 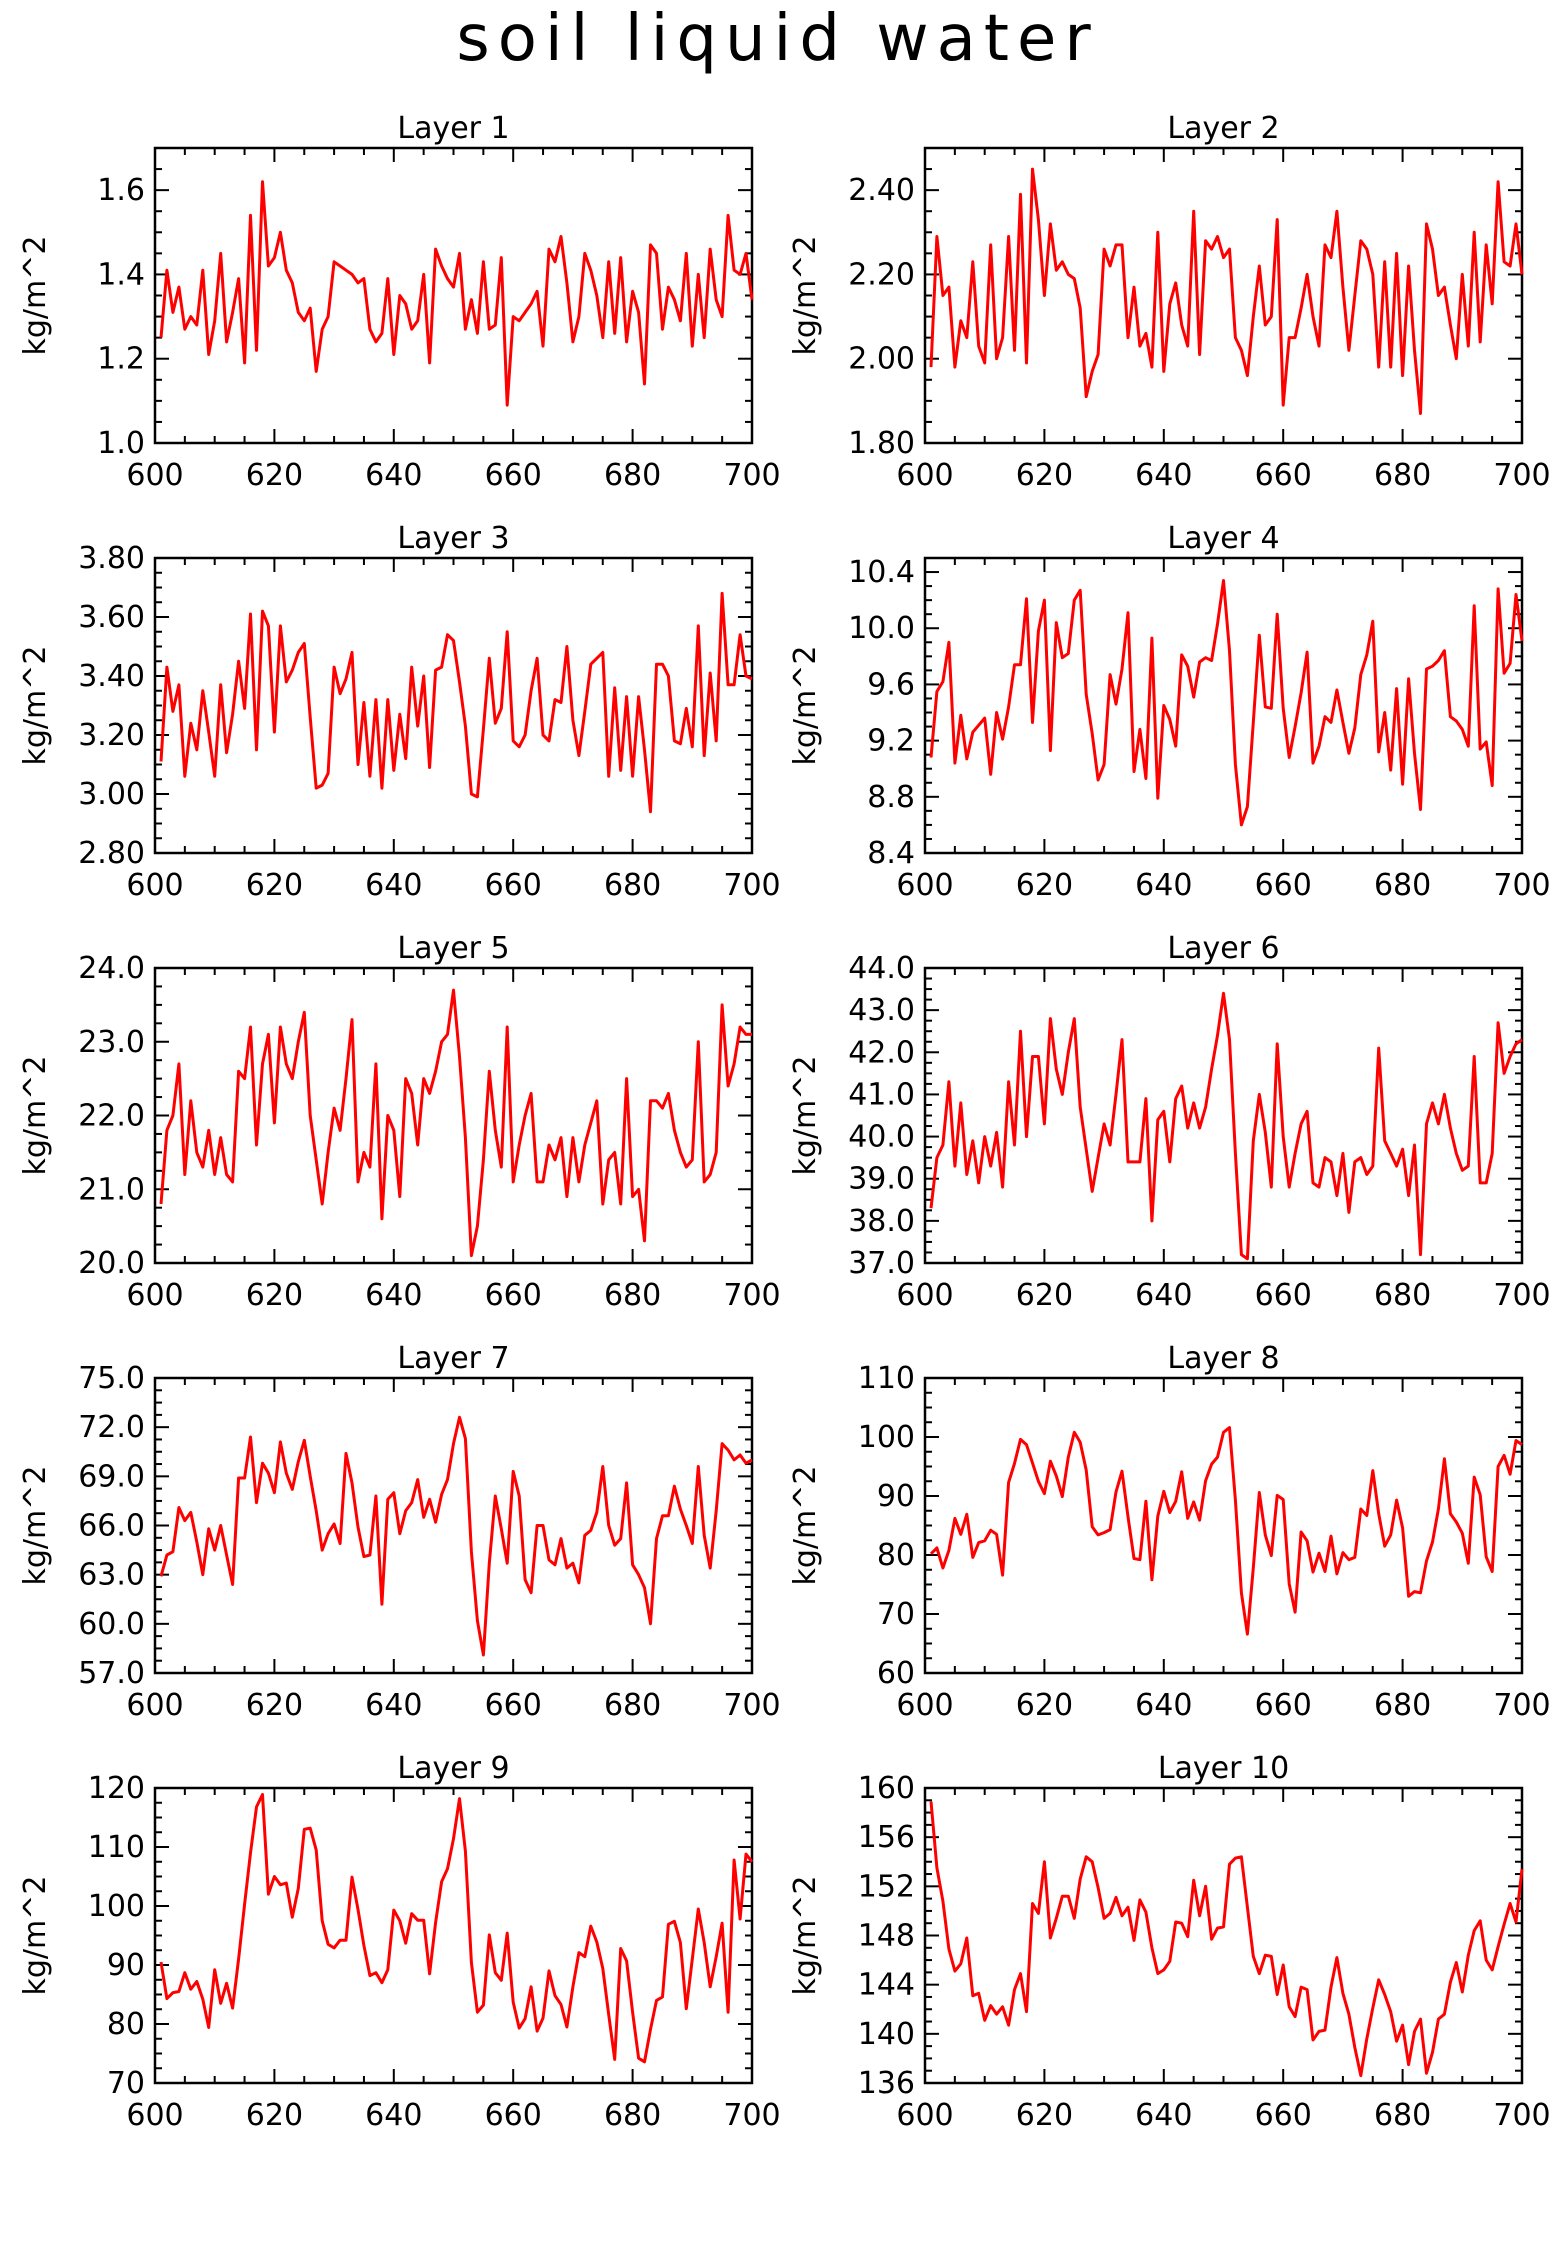 What do you see at coordinates (1223, 948) in the screenshot?
I see `panel-title: Layer 6` at bounding box center [1223, 948].